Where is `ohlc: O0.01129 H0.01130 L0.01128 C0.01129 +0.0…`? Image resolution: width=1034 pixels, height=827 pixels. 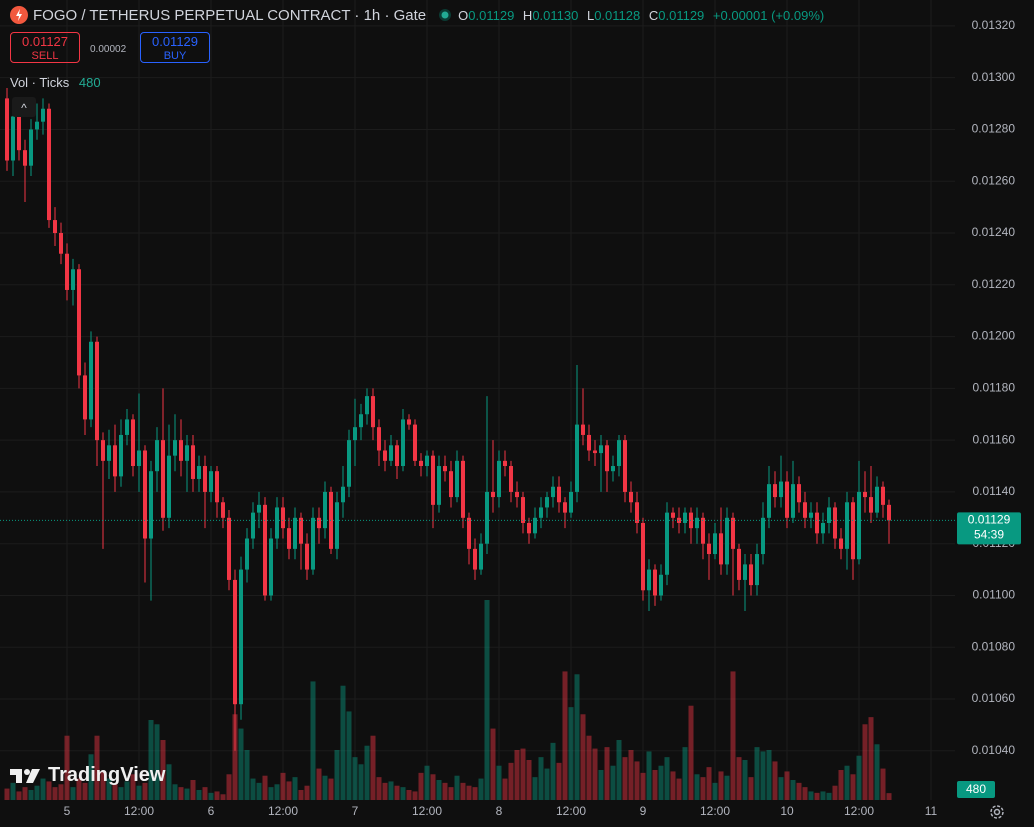 ohlc: O0.01129 H0.01130 L0.01128 C0.01129 +0.0… is located at coordinates (643, 15).